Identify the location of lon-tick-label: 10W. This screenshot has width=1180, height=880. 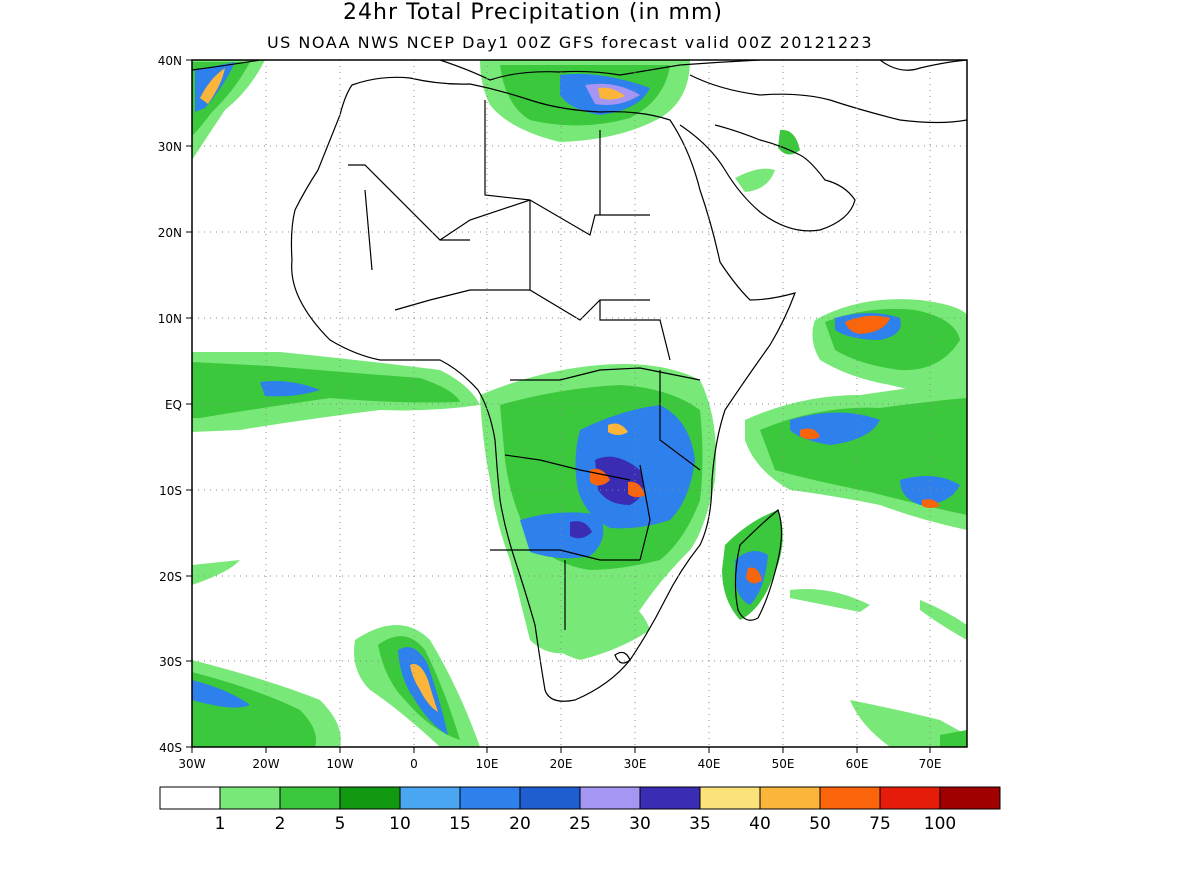
(339, 764).